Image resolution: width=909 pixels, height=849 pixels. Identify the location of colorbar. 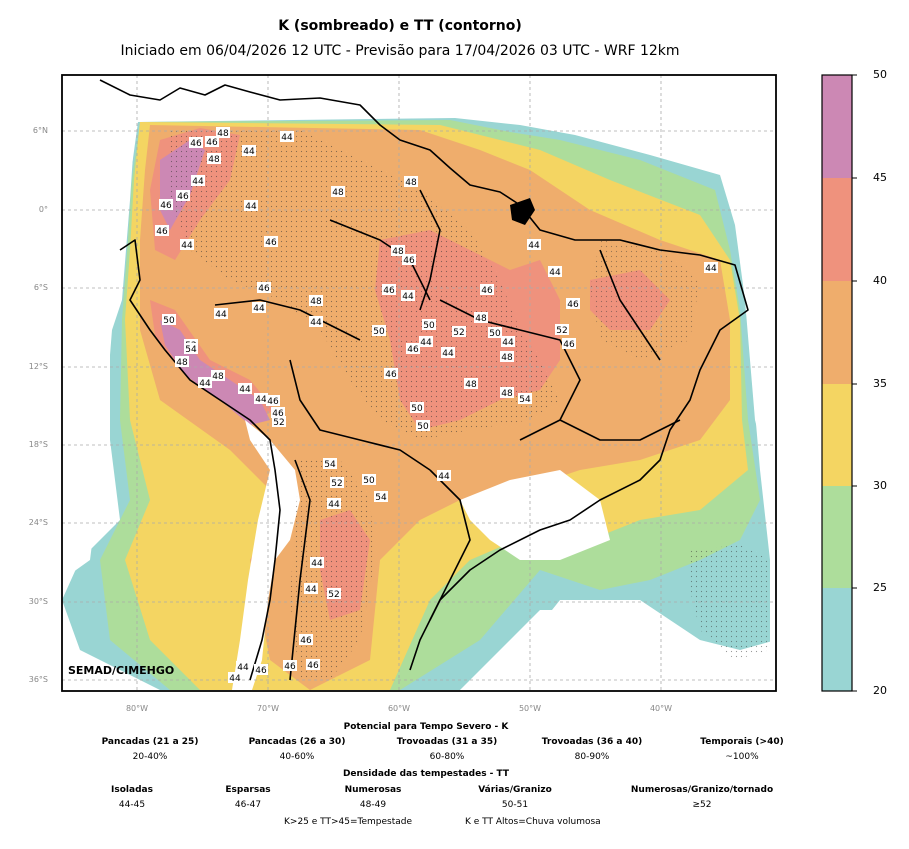
(839, 383).